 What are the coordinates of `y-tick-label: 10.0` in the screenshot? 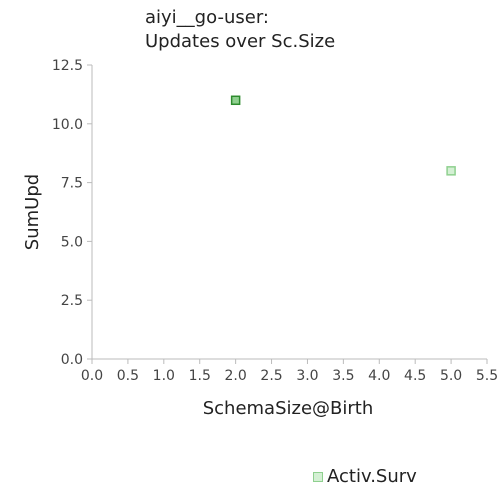 It's located at (67, 125).